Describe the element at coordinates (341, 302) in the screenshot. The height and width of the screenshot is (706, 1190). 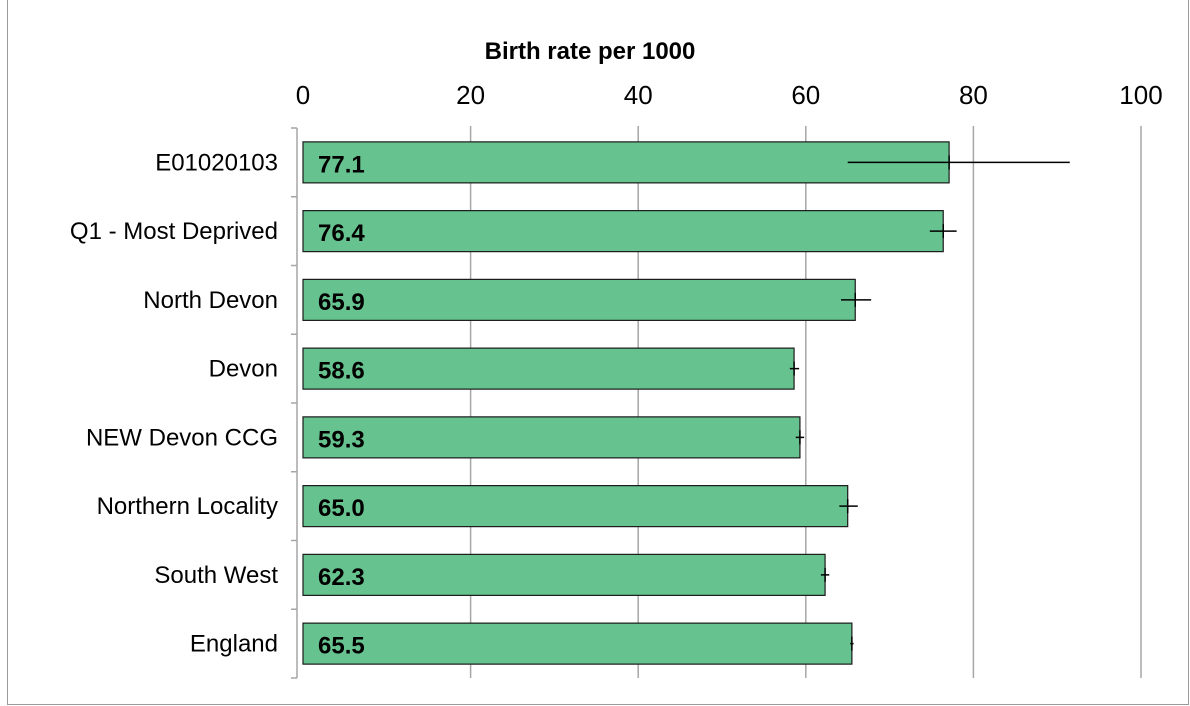
I see `value-label-3: 65.9` at that location.